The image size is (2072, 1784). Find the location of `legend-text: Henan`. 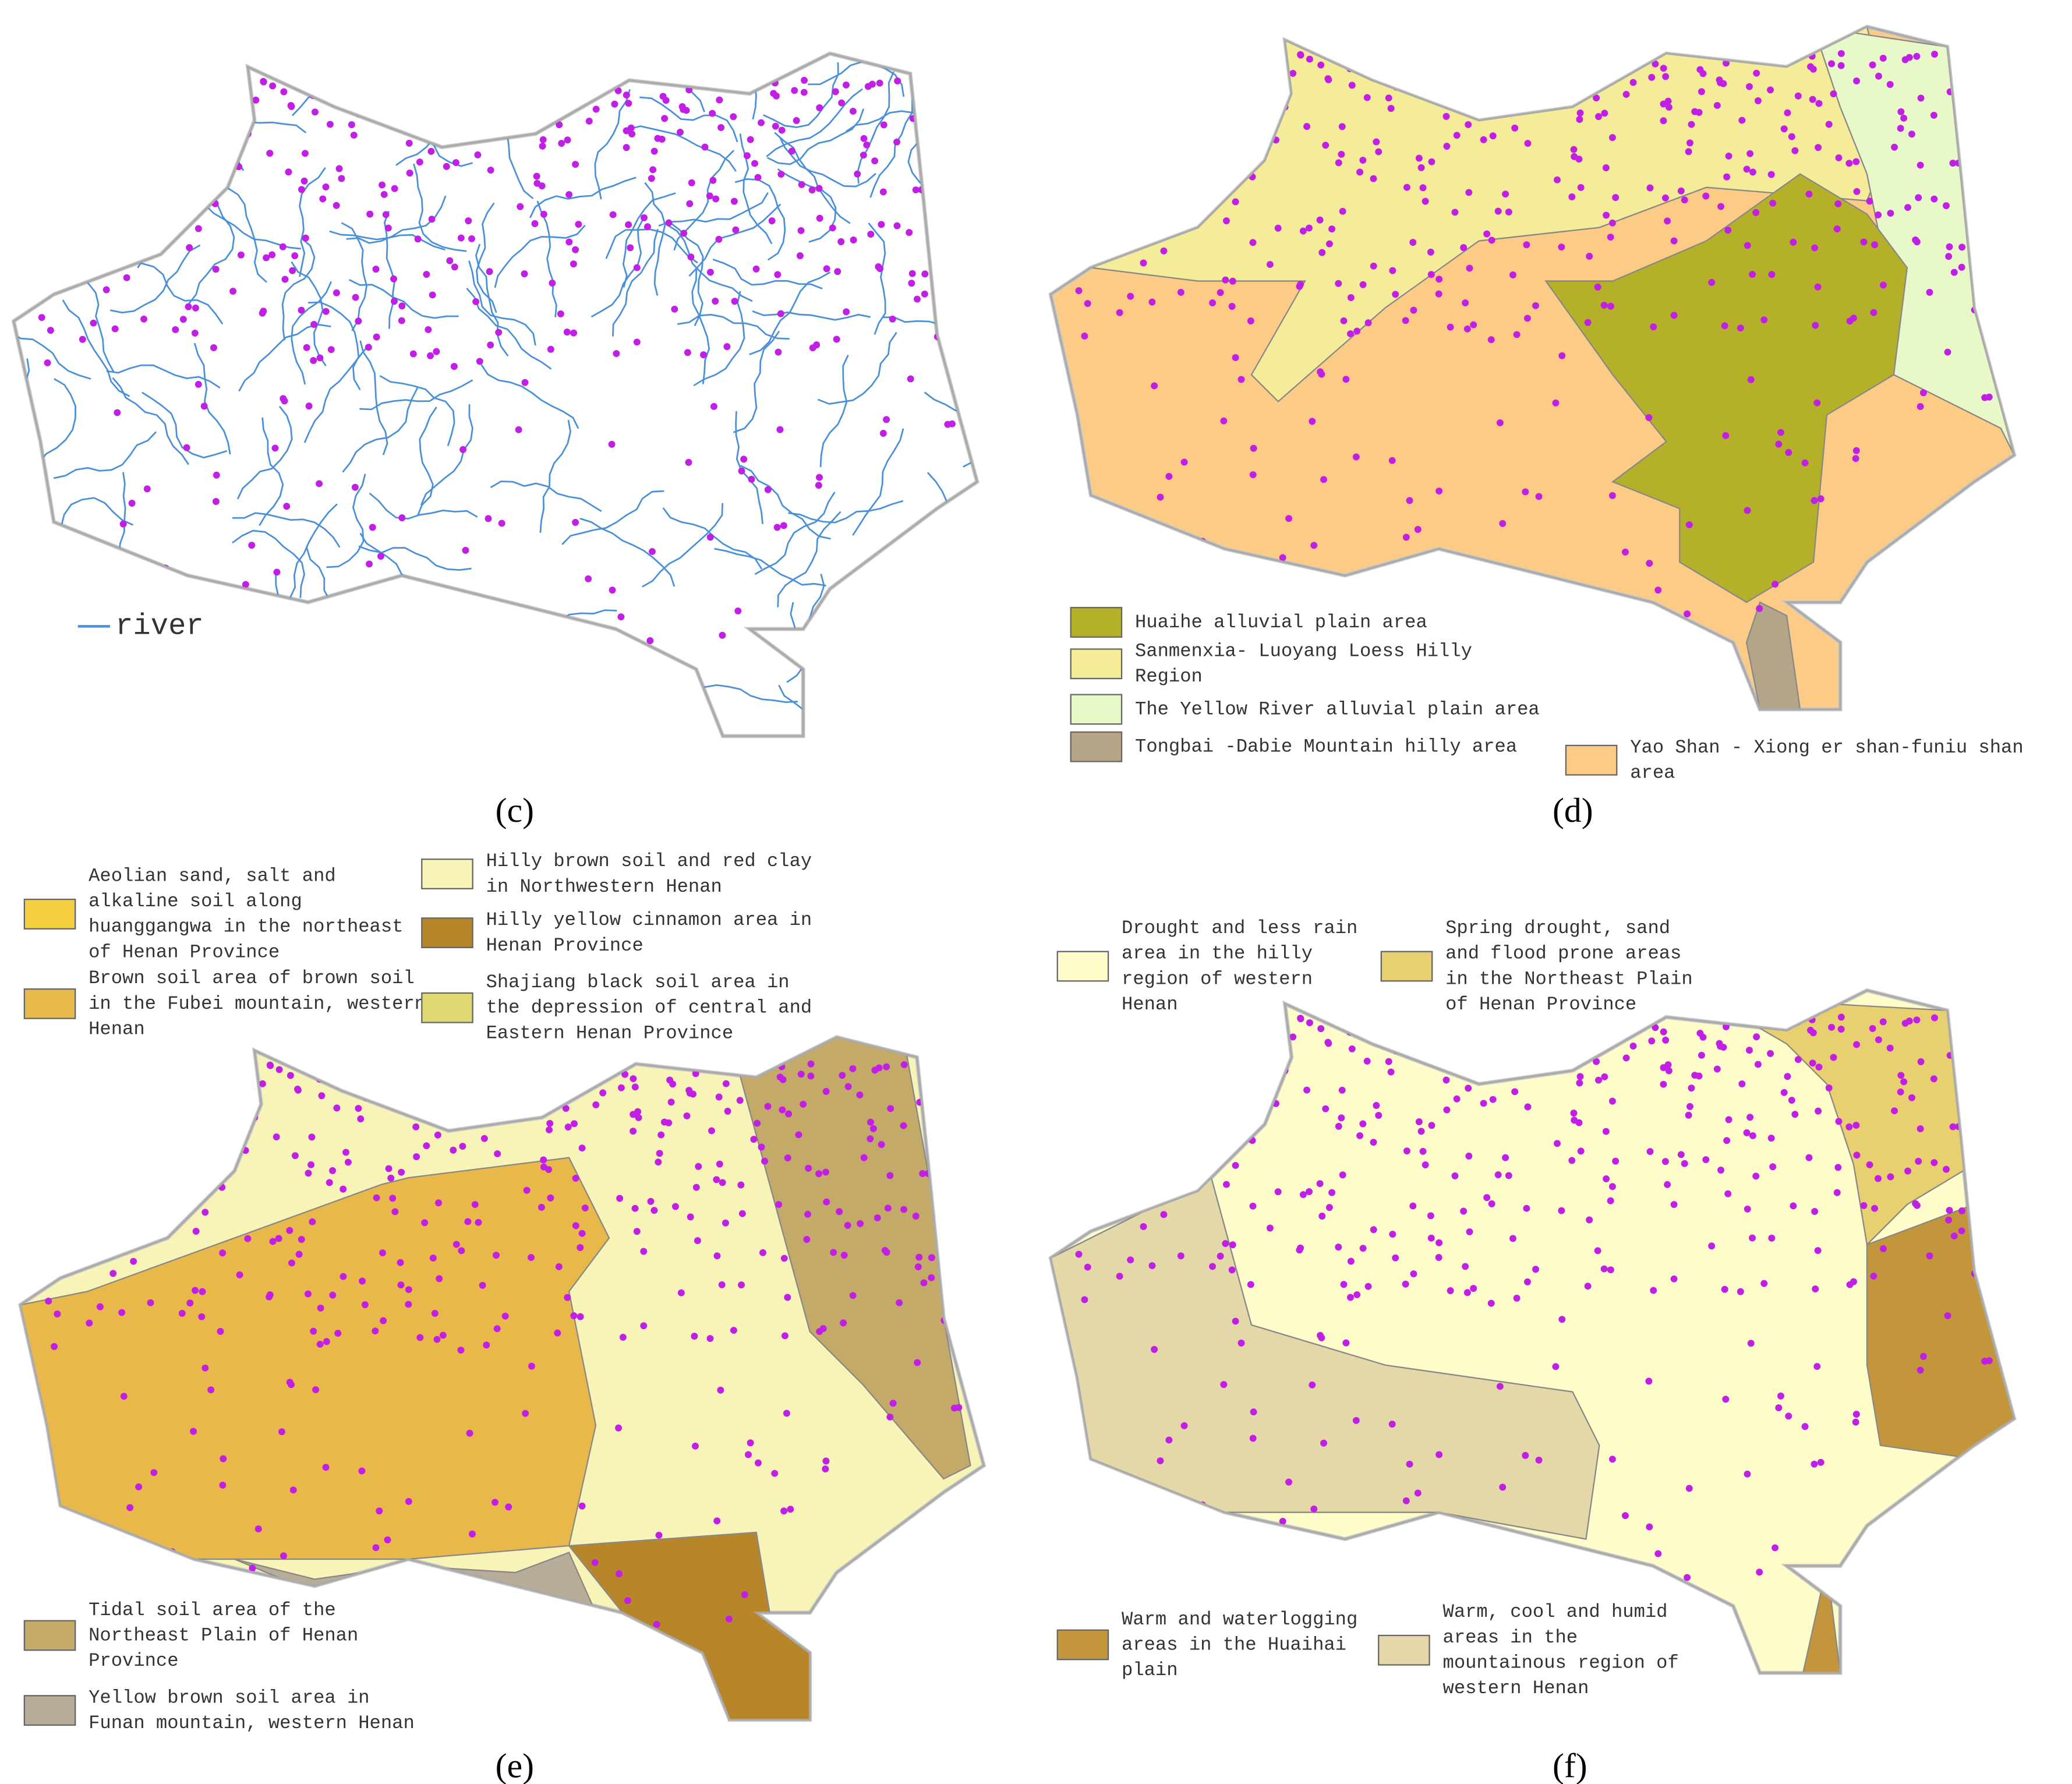

legend-text: Henan is located at coordinates (117, 1029).